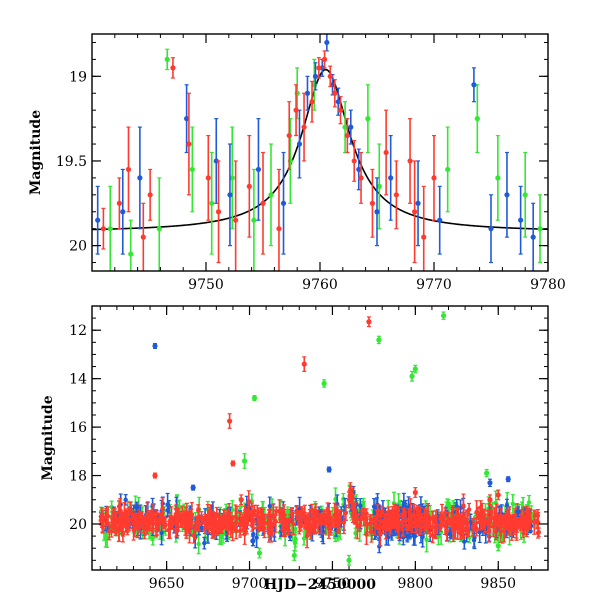  What do you see at coordinates (548, 285) in the screenshot?
I see `x-tick-label: 9780` at bounding box center [548, 285].